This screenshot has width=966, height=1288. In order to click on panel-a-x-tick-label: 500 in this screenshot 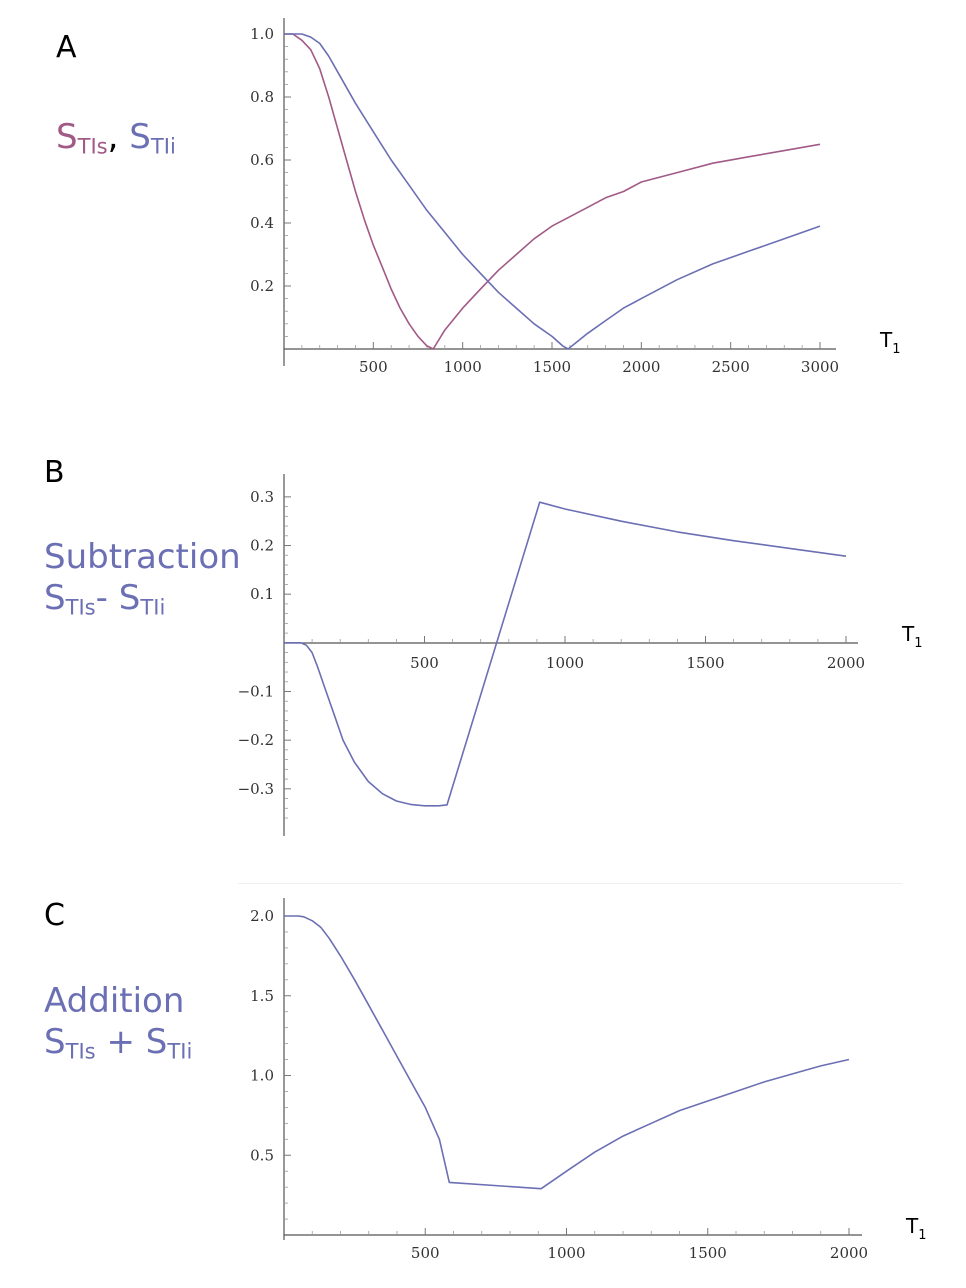, I will do `click(373, 367)`.